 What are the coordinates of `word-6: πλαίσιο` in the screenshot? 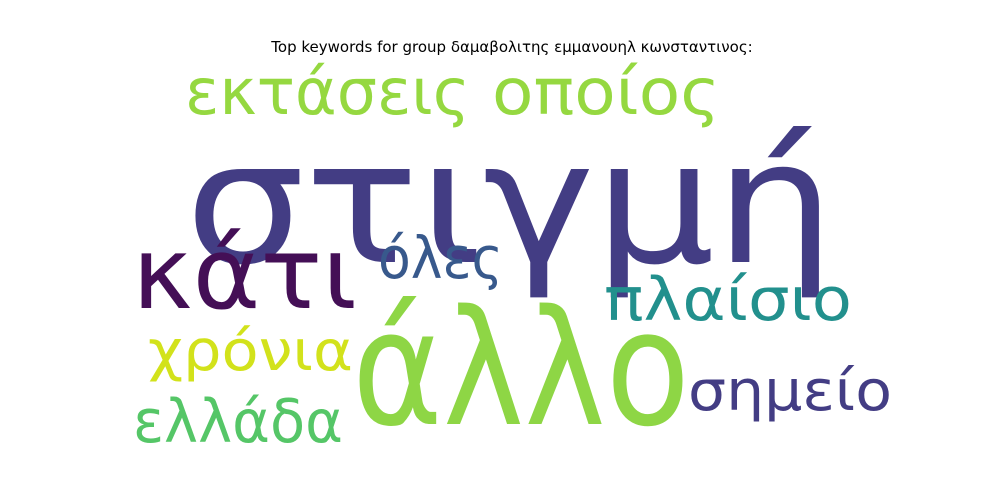 It's located at (728, 300).